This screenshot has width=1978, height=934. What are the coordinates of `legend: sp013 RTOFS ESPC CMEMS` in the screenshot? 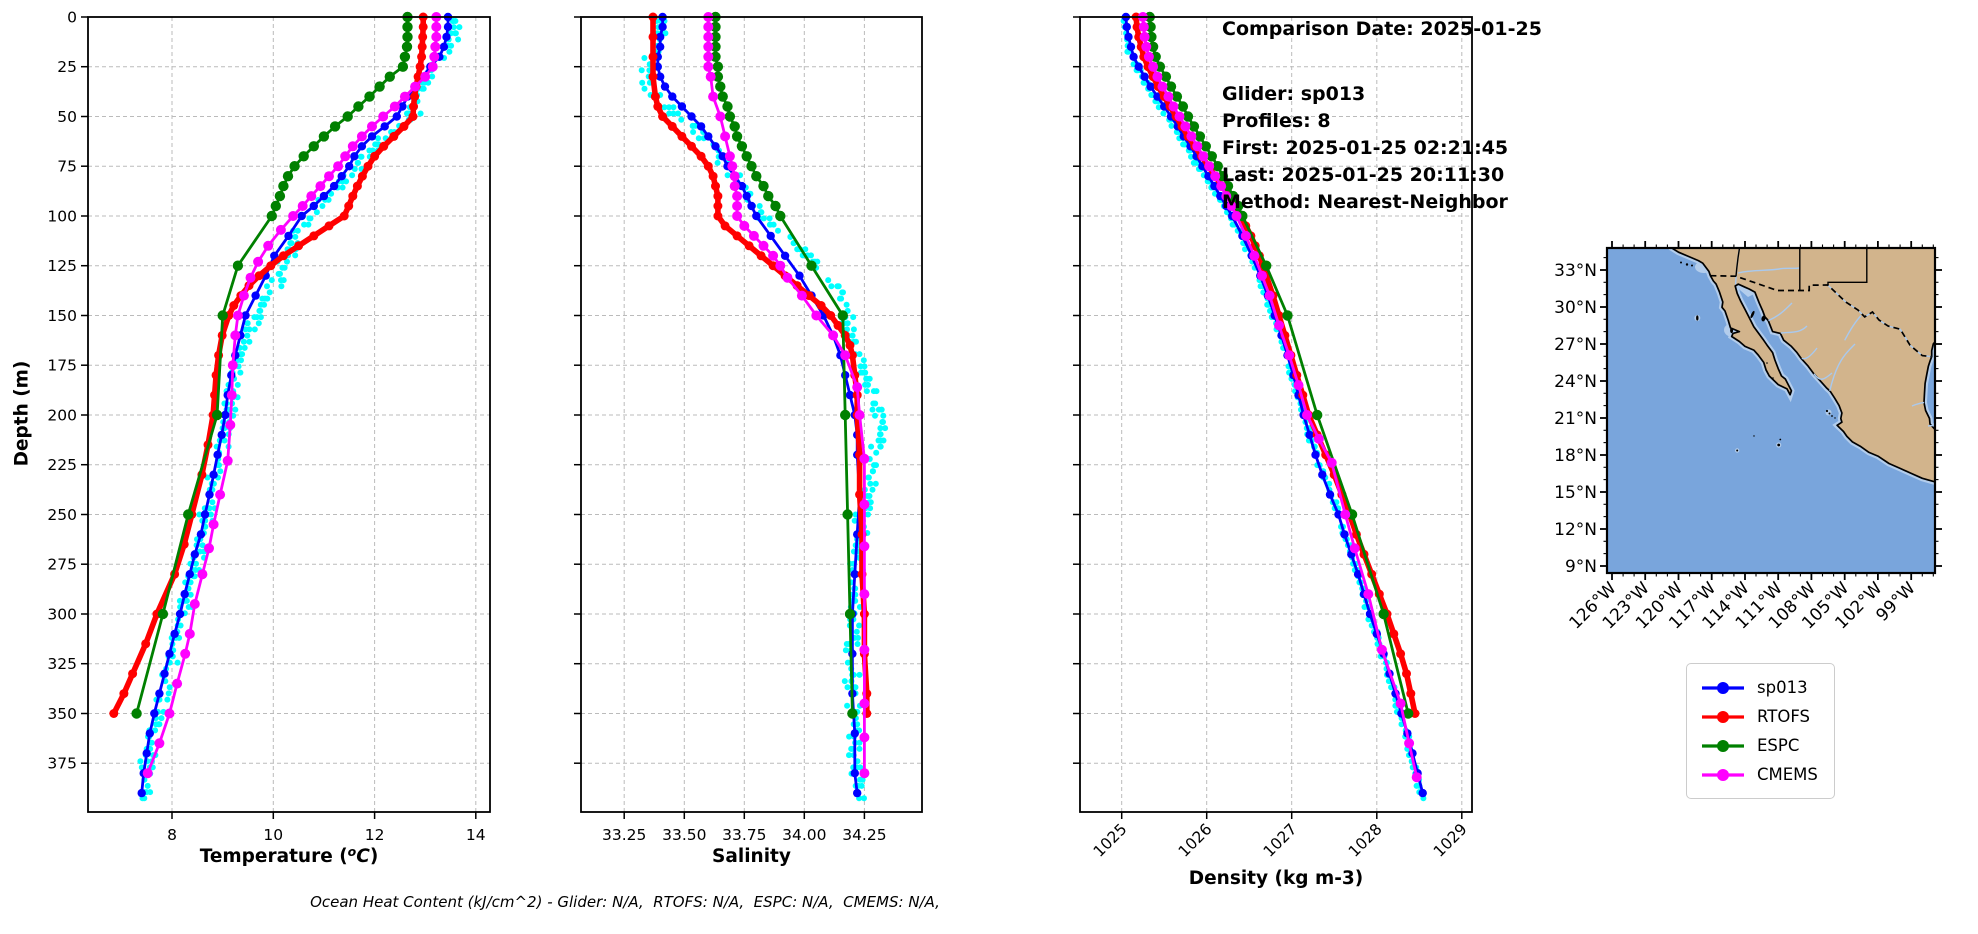 It's located at (1760, 731).